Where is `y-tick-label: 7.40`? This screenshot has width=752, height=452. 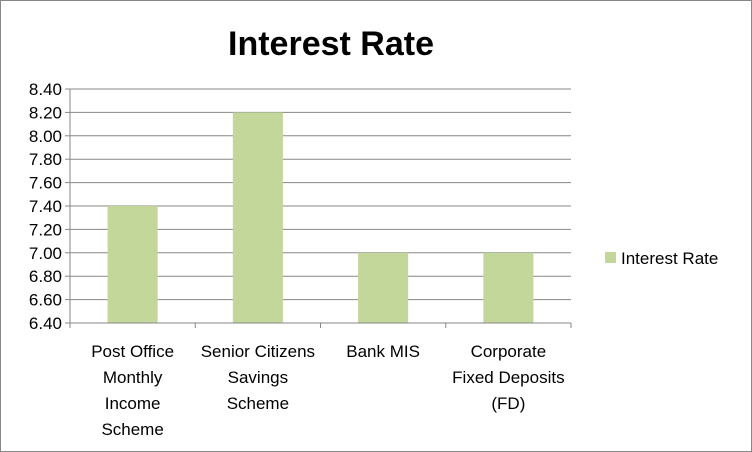 y-tick-label: 7.40 is located at coordinates (45, 206).